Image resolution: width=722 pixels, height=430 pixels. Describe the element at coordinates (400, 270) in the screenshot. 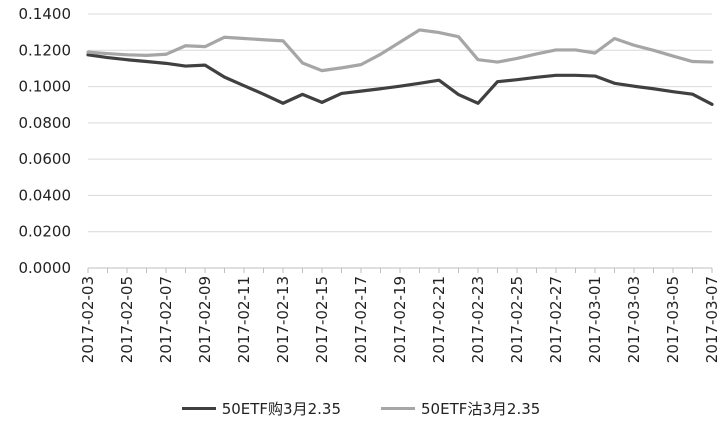

I see `x-axis` at that location.